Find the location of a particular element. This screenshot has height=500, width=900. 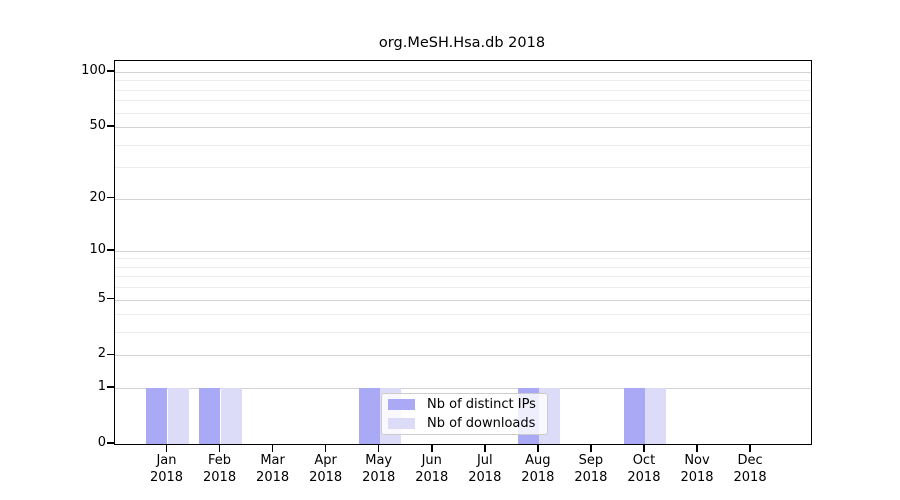

chart-title: org.MeSH.Hsa.db 2018 is located at coordinates (462, 43).